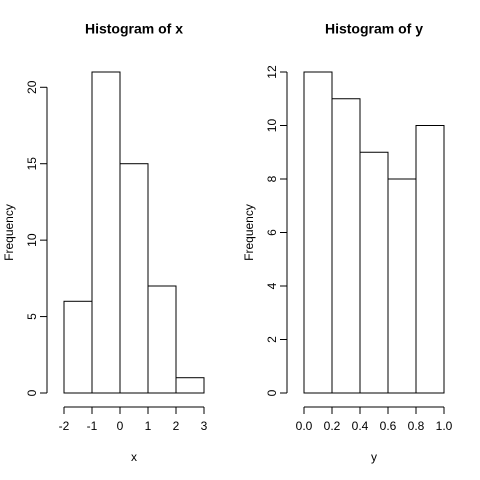 This screenshot has height=480, width=480. What do you see at coordinates (444, 426) in the screenshot?
I see `x-tick-label: 1.0` at bounding box center [444, 426].